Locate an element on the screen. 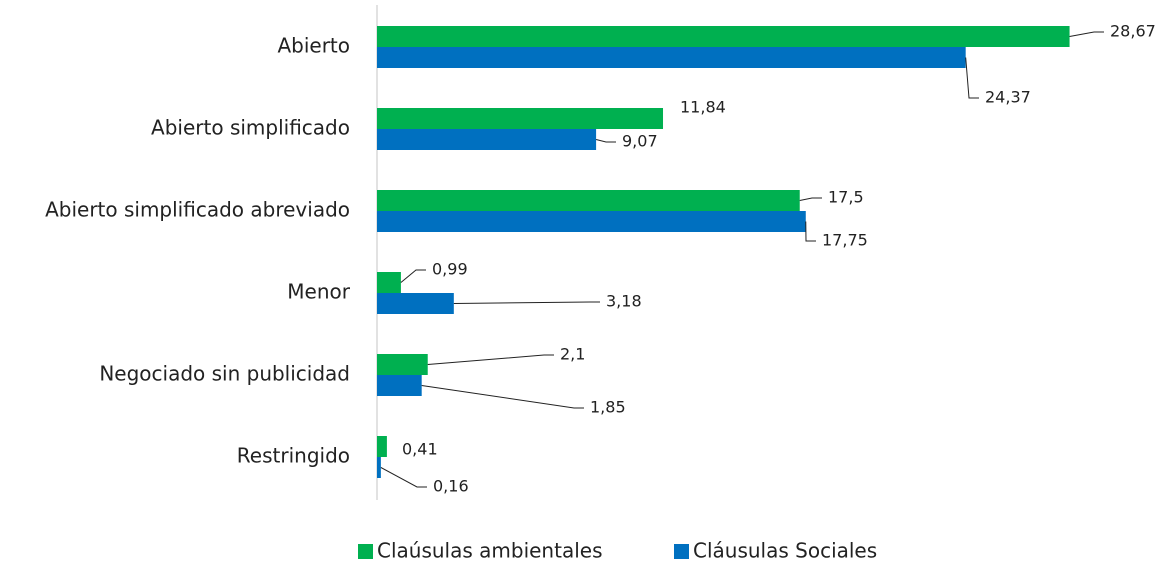 This screenshot has height=567, width=1165. data-label: 11,84 is located at coordinates (703, 107).